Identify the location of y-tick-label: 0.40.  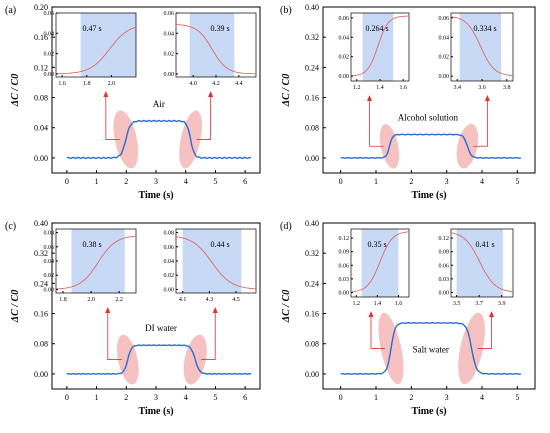
(312, 223).